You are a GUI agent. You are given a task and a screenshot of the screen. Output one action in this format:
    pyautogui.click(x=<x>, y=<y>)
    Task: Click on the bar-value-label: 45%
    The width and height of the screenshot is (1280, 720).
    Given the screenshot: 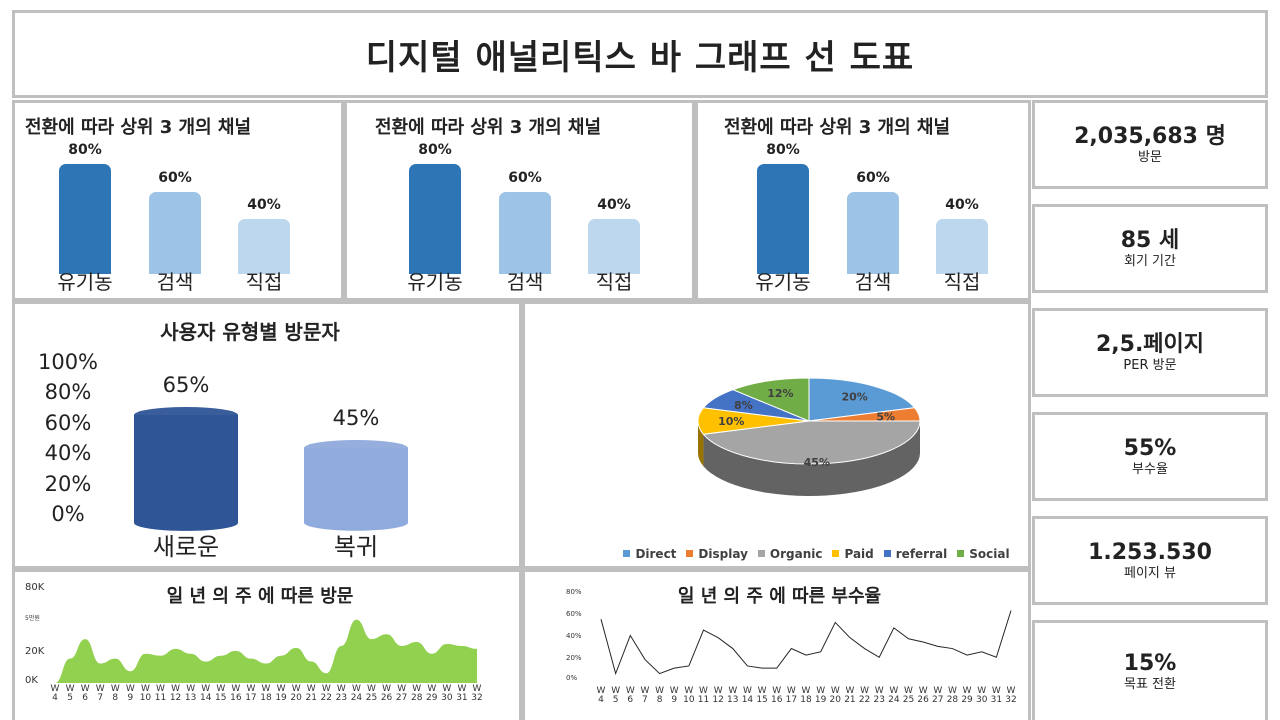 What is the action you would take?
    pyautogui.click(x=356, y=418)
    